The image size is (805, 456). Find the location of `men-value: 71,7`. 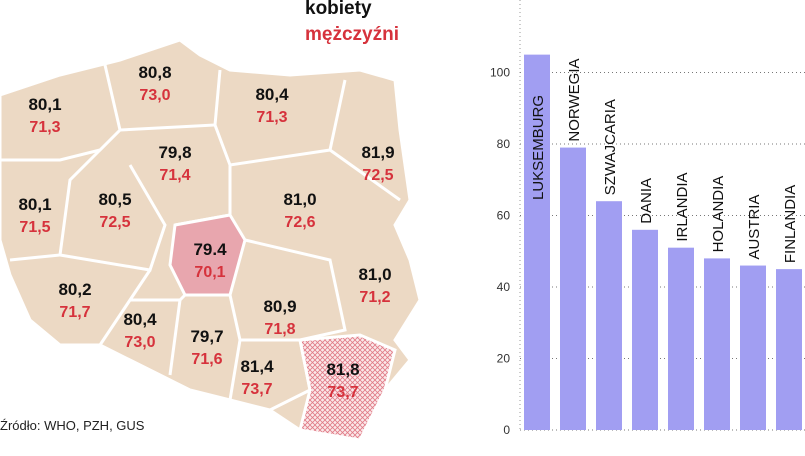

men-value: 71,7 is located at coordinates (74, 312).